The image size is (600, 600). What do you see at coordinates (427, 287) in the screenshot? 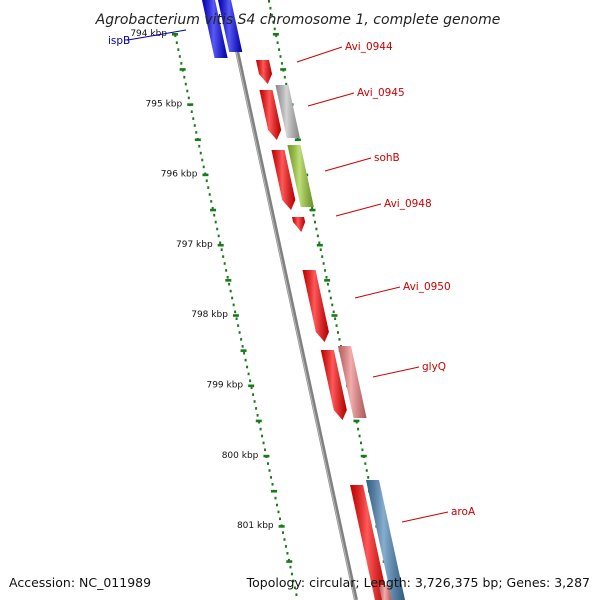
I see `gene-label-avi-0950: Avi_0950` at bounding box center [427, 287].